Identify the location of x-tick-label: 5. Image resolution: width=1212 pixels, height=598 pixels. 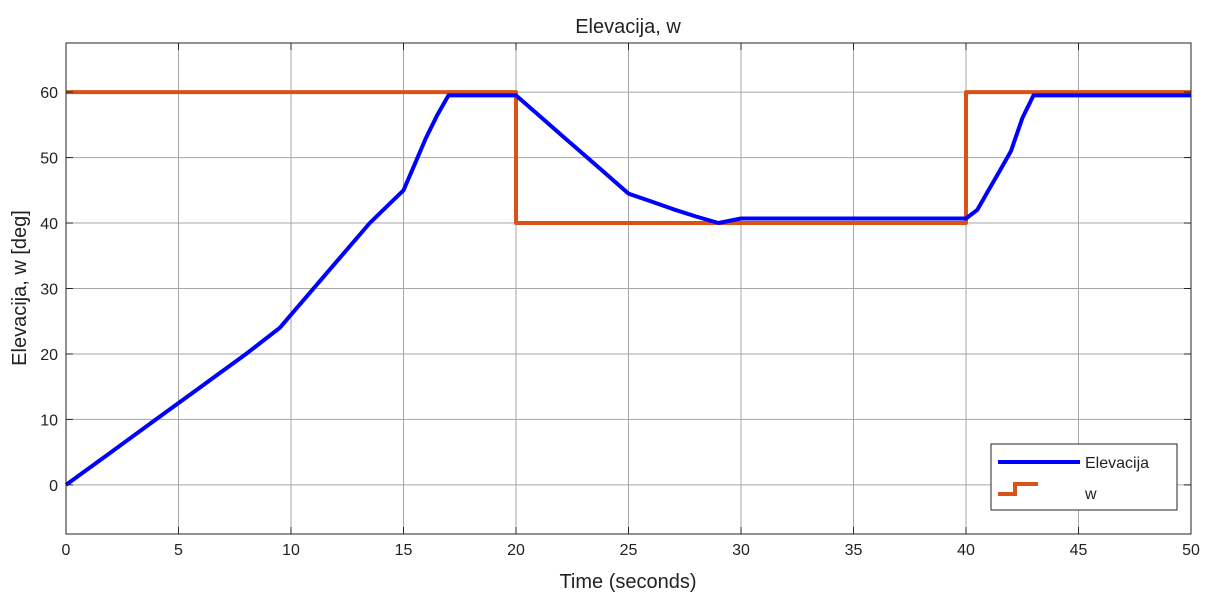
(178, 550).